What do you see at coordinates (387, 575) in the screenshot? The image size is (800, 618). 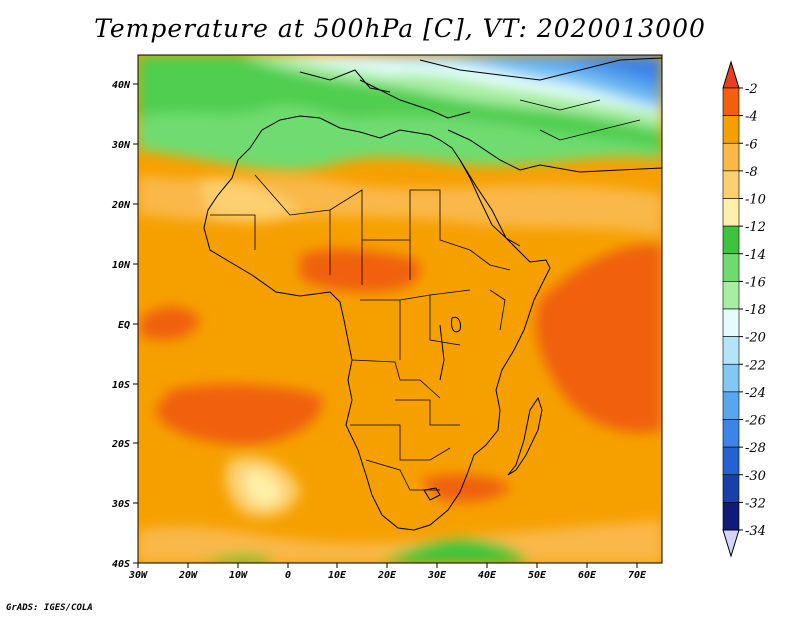 I see `lon-label: 20E` at bounding box center [387, 575].